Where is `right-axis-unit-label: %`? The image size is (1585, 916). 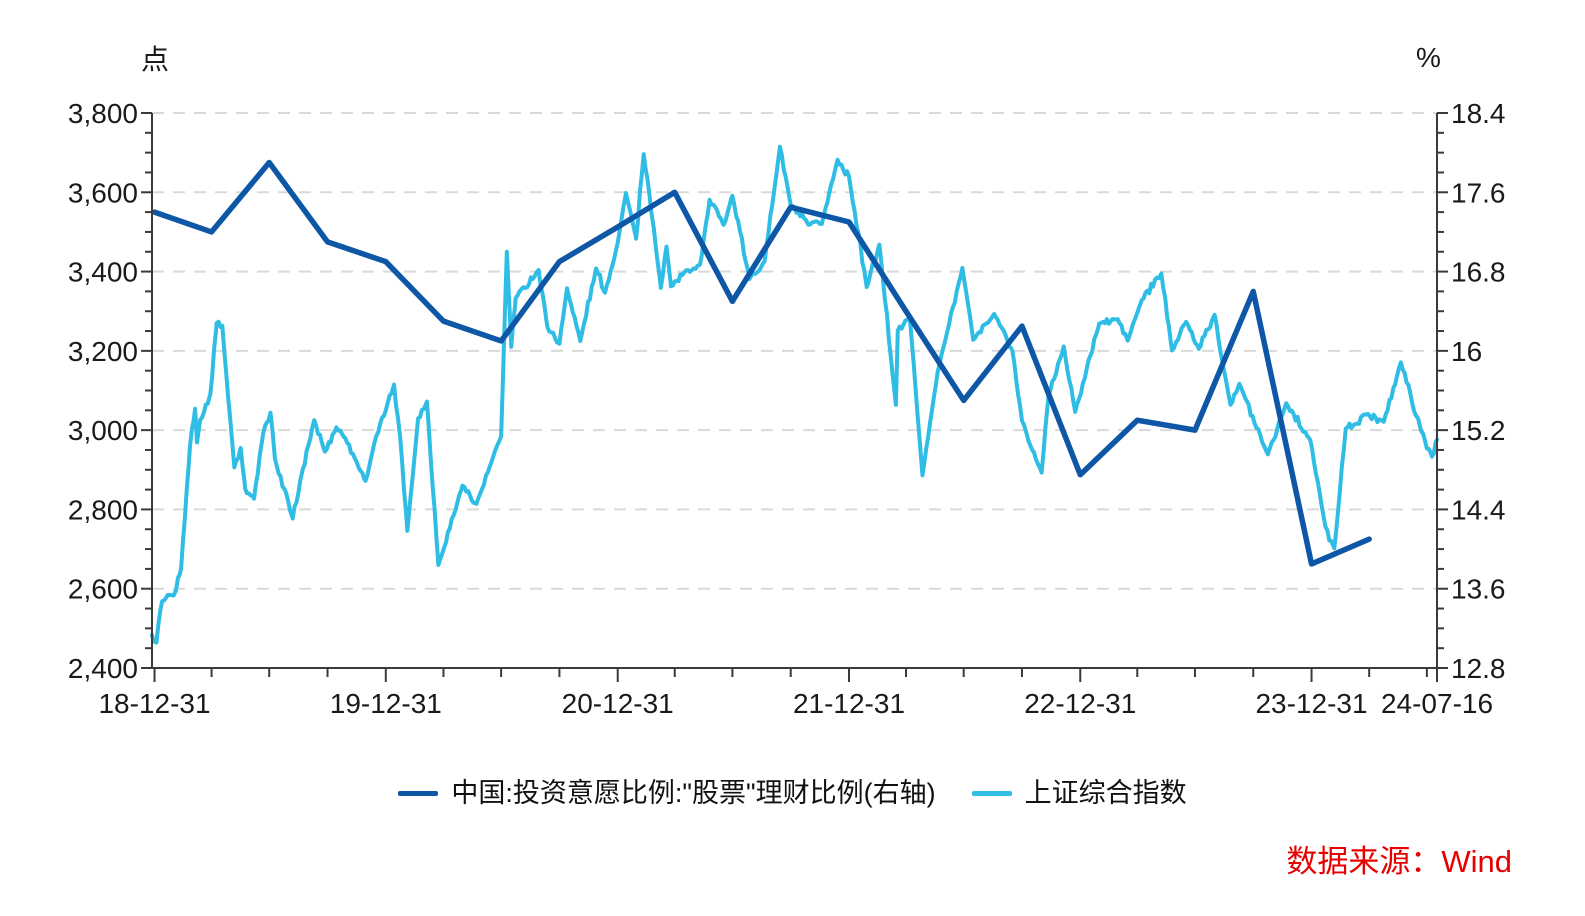 right-axis-unit-label: % is located at coordinates (1428, 57).